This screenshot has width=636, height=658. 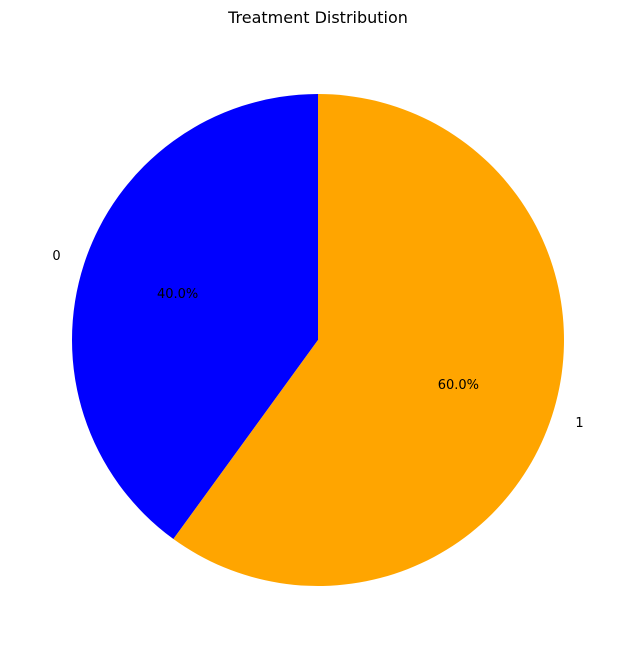 What do you see at coordinates (177, 294) in the screenshot?
I see `pie-pct-label-0: 40.0%` at bounding box center [177, 294].